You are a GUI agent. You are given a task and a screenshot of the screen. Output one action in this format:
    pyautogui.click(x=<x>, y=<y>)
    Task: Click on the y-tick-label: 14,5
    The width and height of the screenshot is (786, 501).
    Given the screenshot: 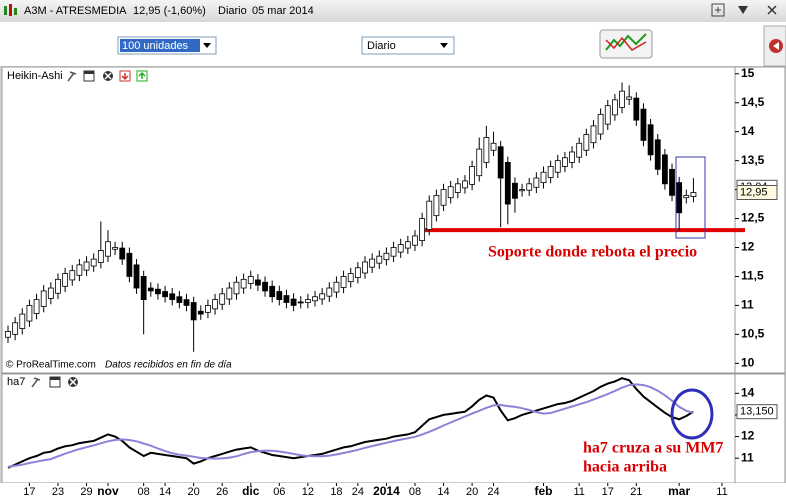 What is the action you would take?
    pyautogui.click(x=753, y=102)
    